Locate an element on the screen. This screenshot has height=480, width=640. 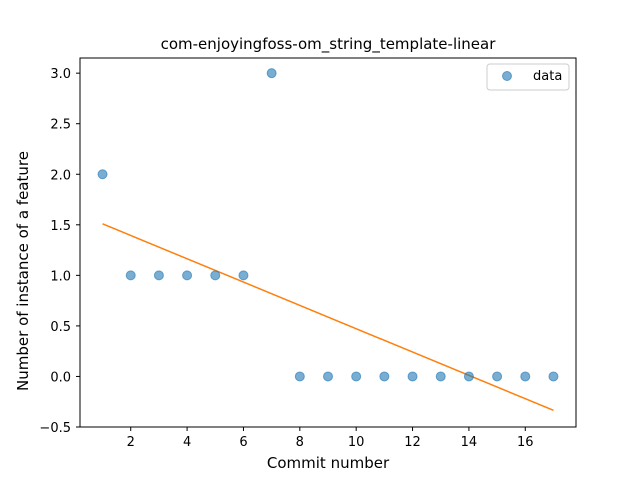
x-tick-label: 12 is located at coordinates (412, 442).